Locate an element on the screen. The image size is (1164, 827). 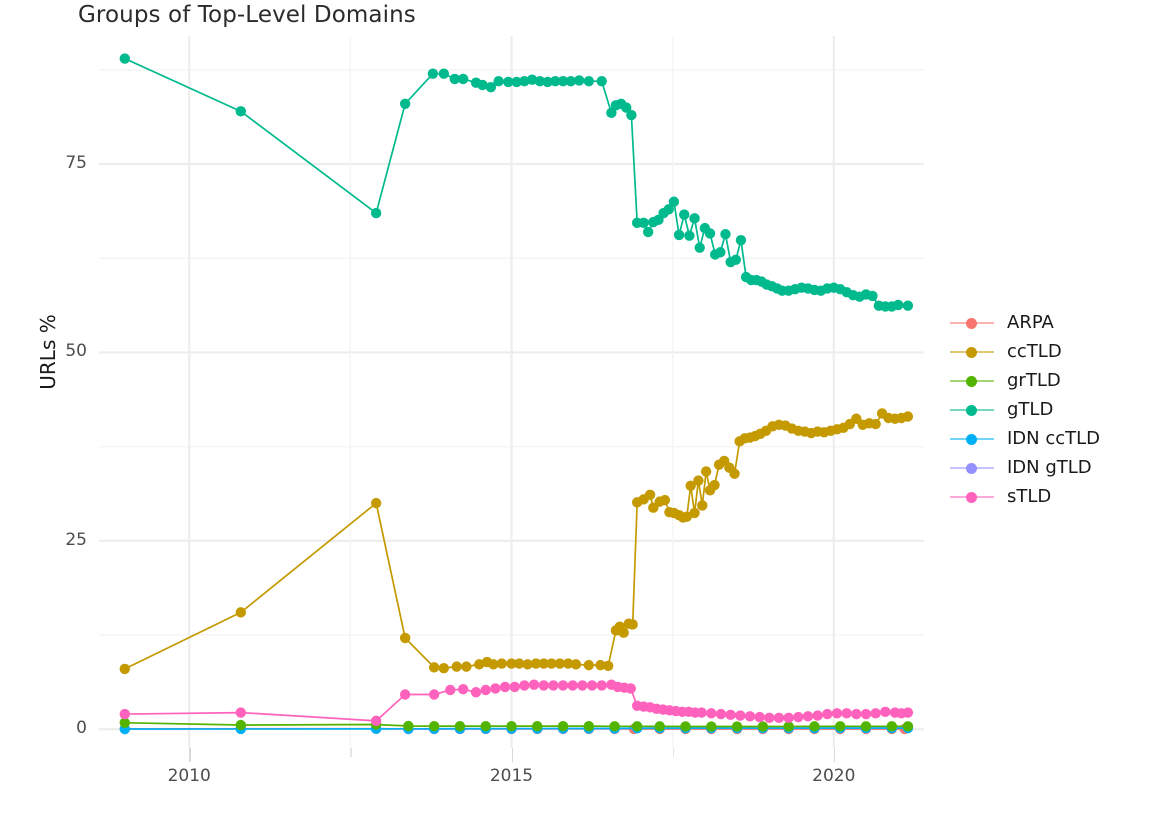
legend-item-arpa: ARPA is located at coordinates (1025, 322).